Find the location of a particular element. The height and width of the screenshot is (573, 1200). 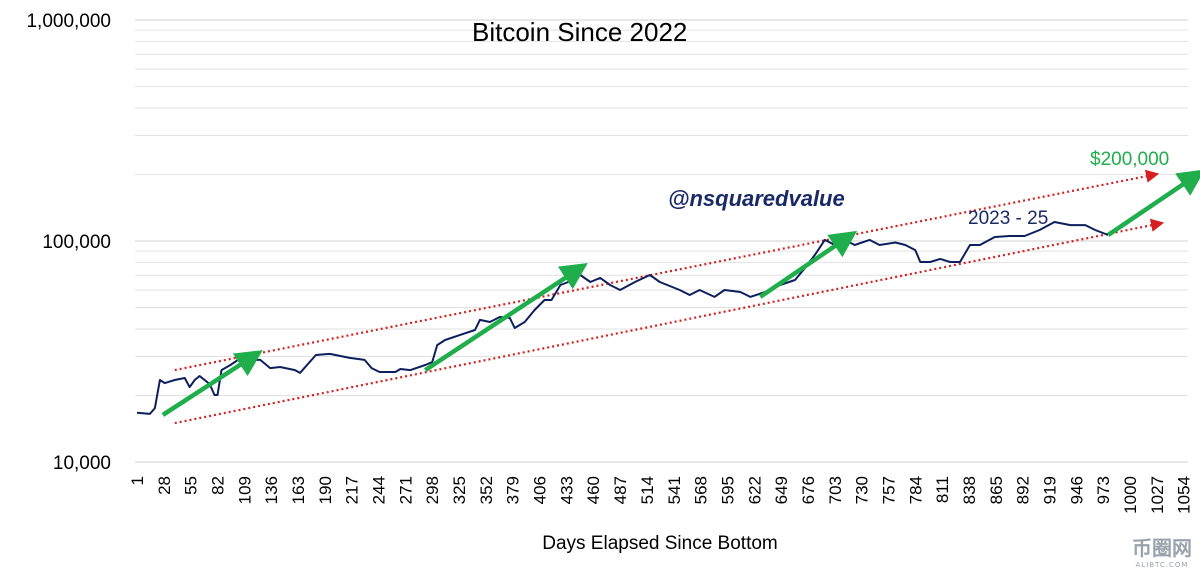

x-tick-label: 163 is located at coordinates (298, 490).